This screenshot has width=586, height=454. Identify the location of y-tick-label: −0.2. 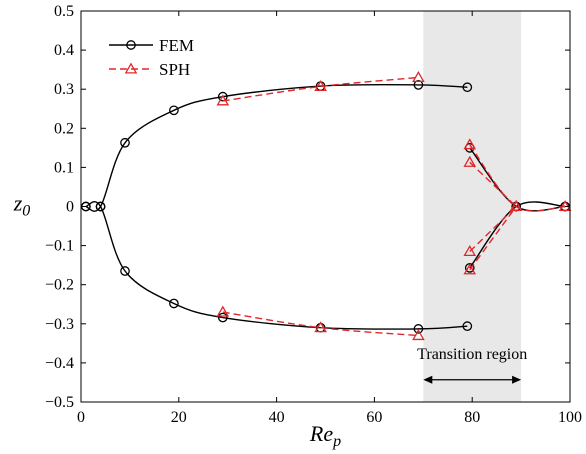
(59, 285).